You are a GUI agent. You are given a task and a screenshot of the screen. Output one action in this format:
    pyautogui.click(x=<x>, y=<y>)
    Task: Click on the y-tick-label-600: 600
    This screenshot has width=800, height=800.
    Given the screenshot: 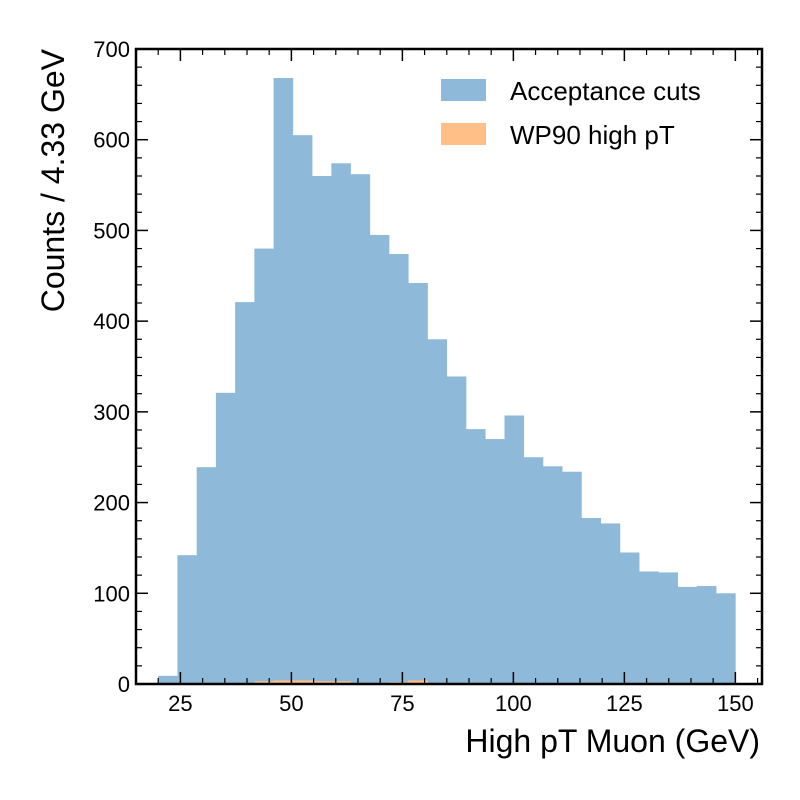 What is the action you would take?
    pyautogui.click(x=111, y=140)
    